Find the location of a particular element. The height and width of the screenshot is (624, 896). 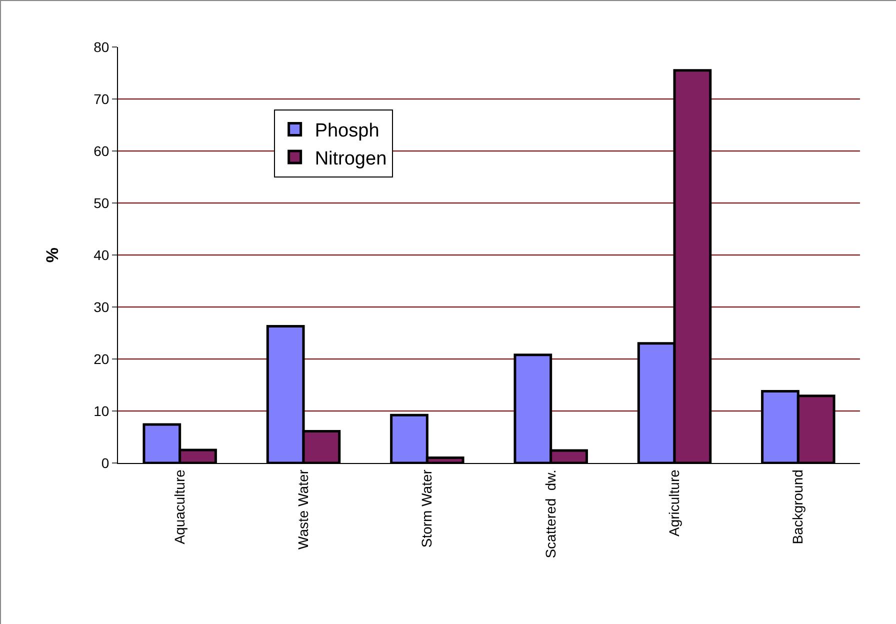

y-tick-label: 80 is located at coordinates (102, 46).